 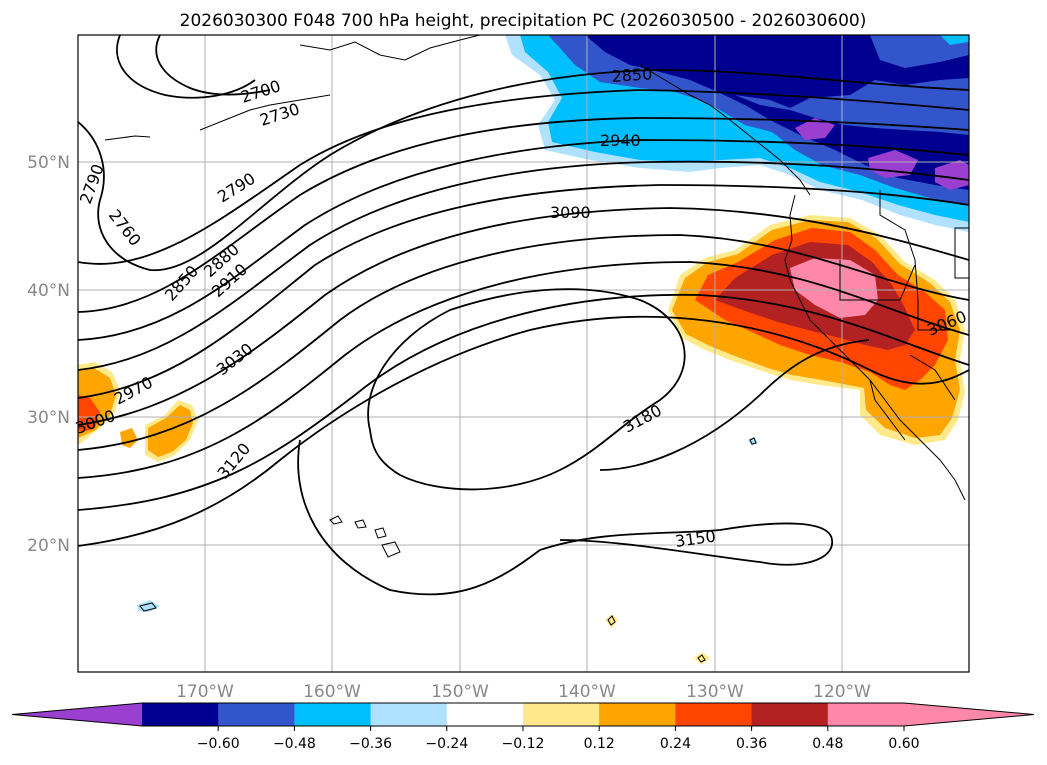 I want to click on contour-label-2940: 2940, so click(x=620, y=140).